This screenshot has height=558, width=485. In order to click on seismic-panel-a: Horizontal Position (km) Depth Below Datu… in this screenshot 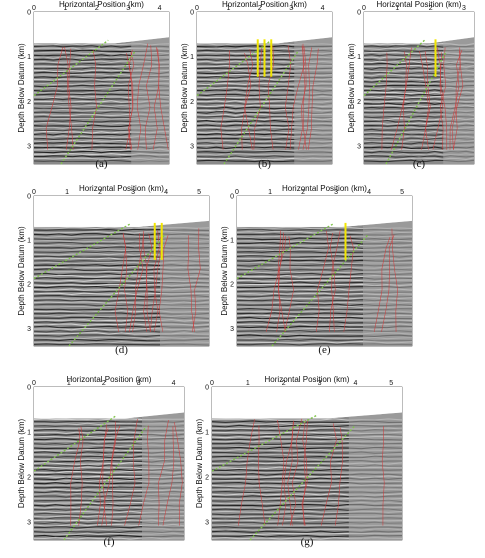, I will do `click(102, 91)`.